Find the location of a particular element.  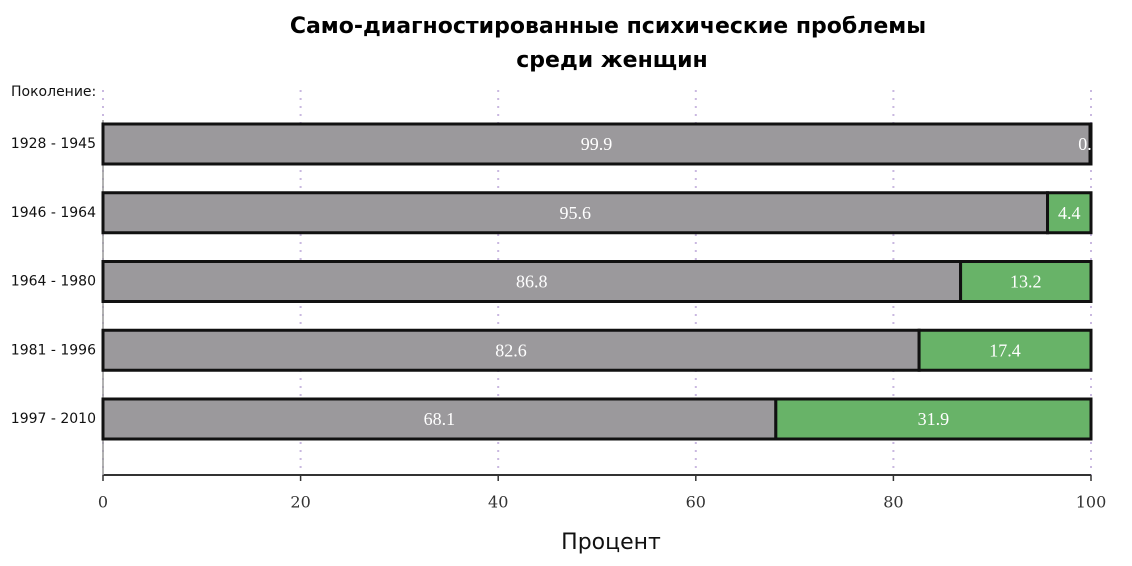

value-label: 86.8 is located at coordinates (532, 282).